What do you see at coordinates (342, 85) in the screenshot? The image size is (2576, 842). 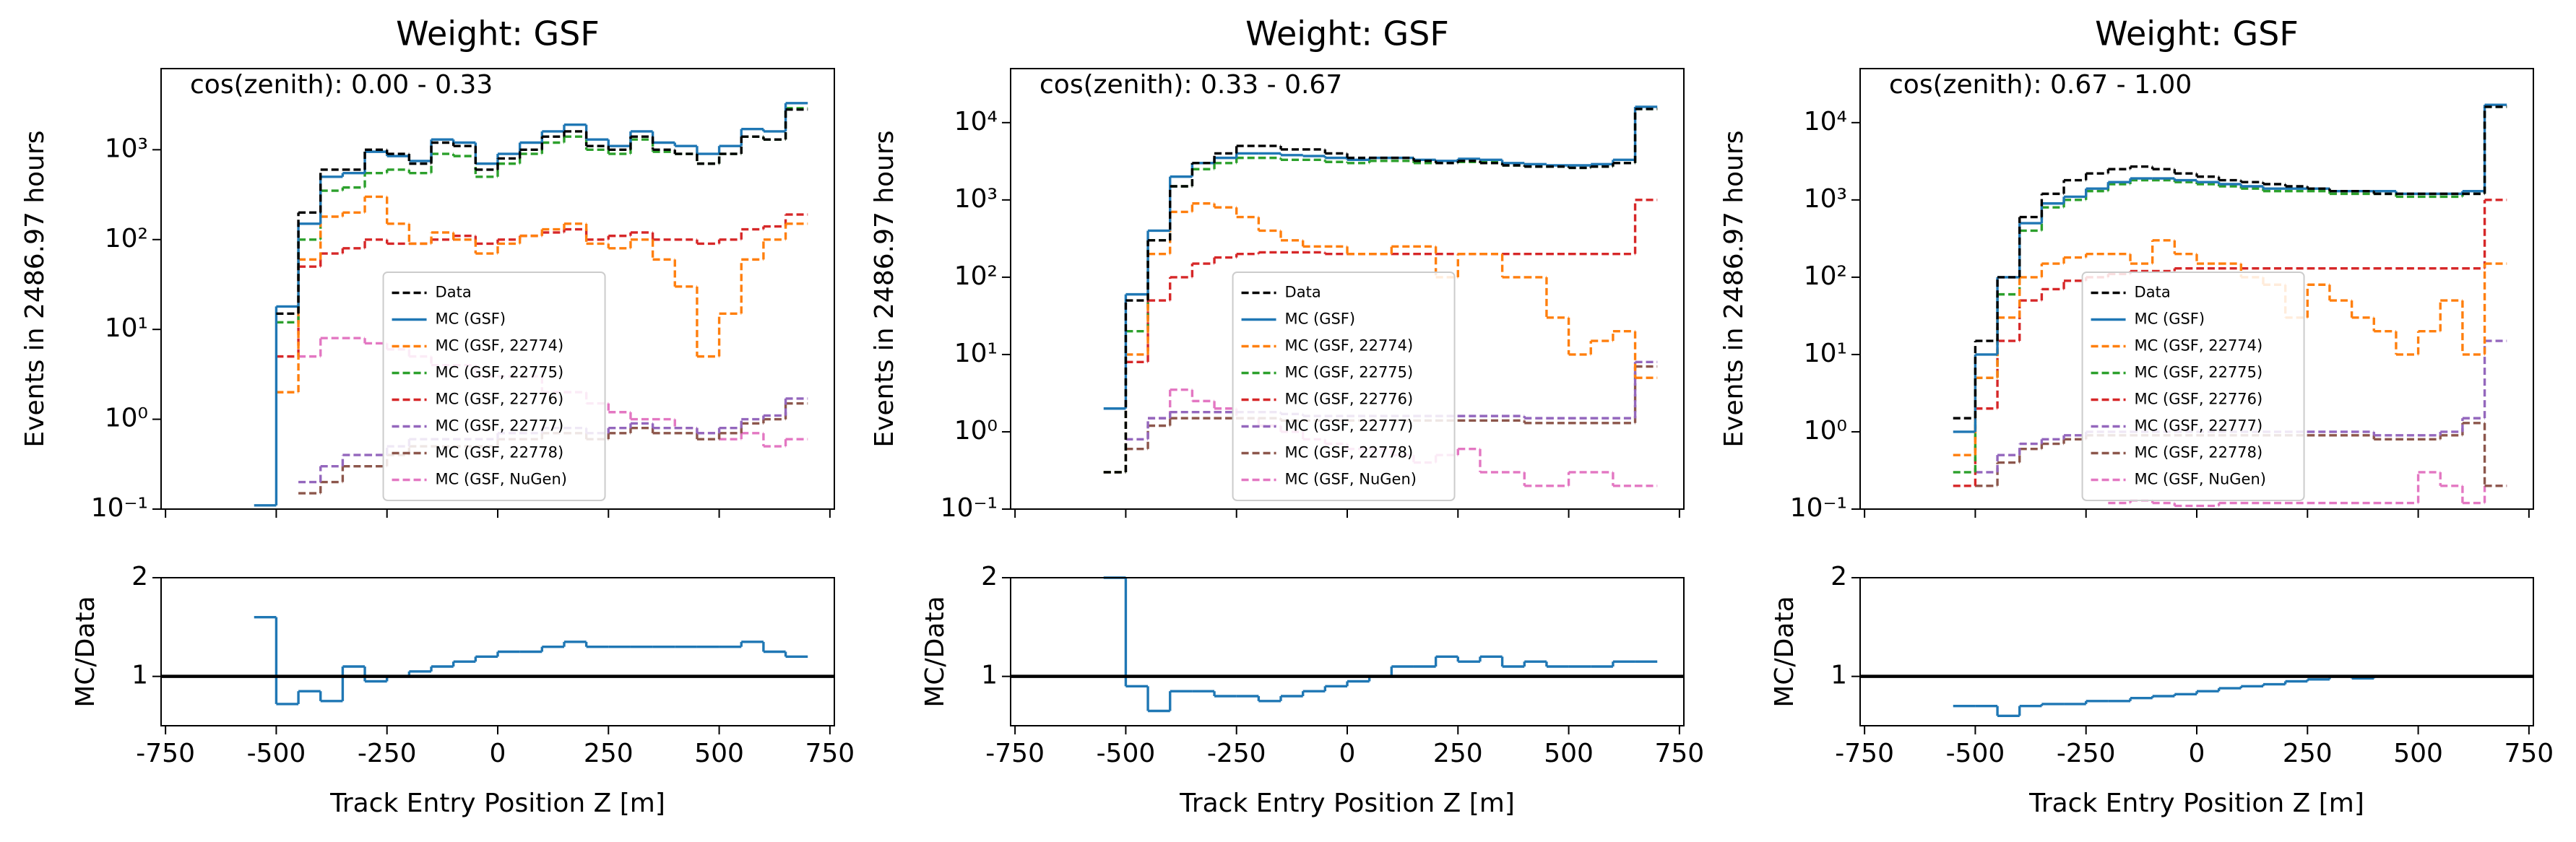 I see `annotation: cos(zenith): 0.00 - 0.33` at bounding box center [342, 85].